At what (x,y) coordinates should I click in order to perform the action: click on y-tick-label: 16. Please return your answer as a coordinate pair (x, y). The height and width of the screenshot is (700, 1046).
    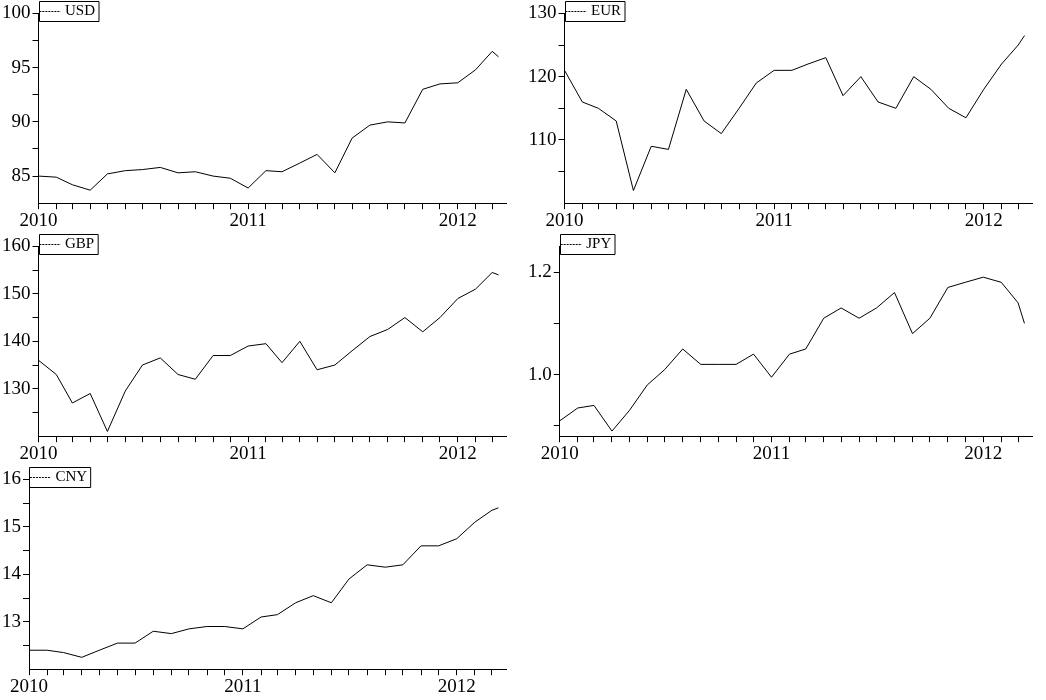
    Looking at the image, I should click on (11, 478).